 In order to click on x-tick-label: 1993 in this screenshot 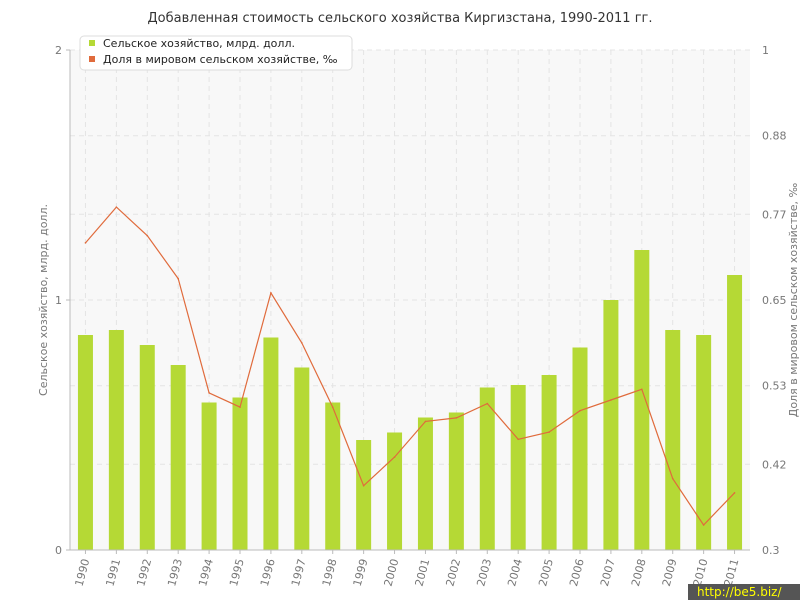, I will do `click(175, 572)`.